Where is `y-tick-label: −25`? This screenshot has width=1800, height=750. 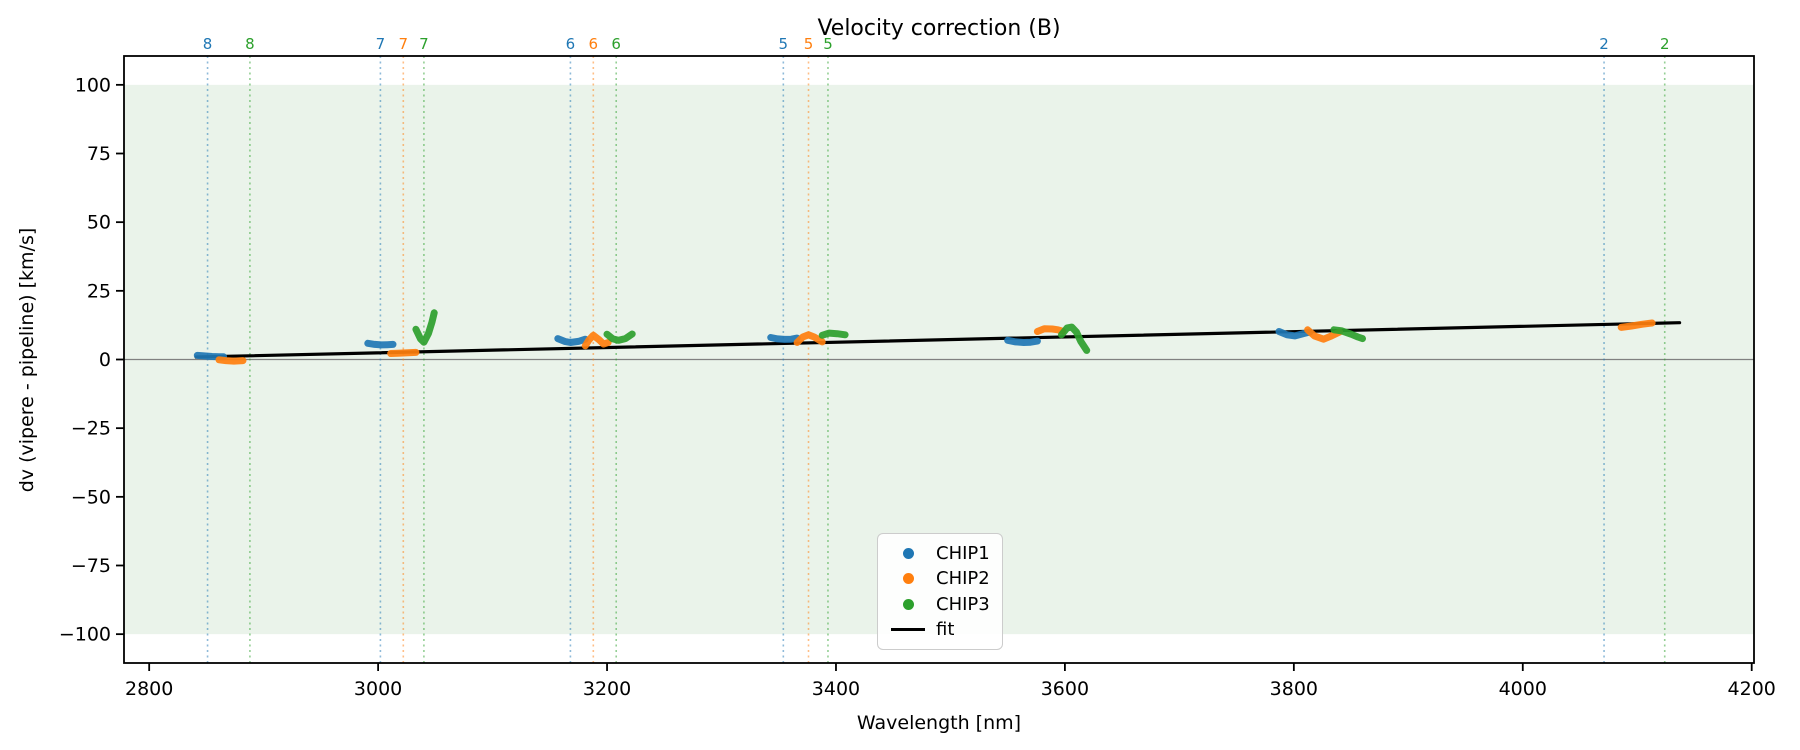 y-tick-label: −25 is located at coordinates (91, 429).